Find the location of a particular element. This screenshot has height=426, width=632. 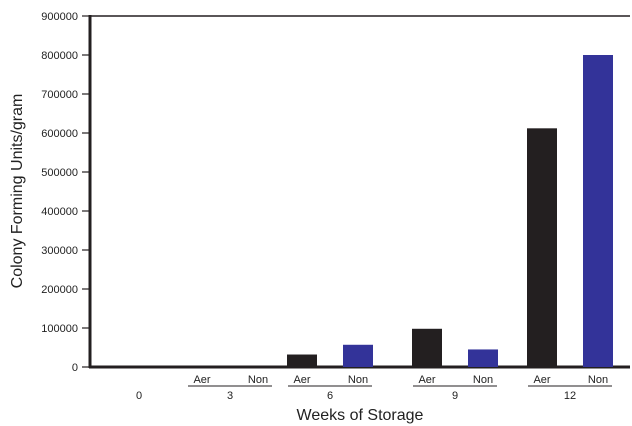

y-tick-label: 400000 is located at coordinates (59, 212).